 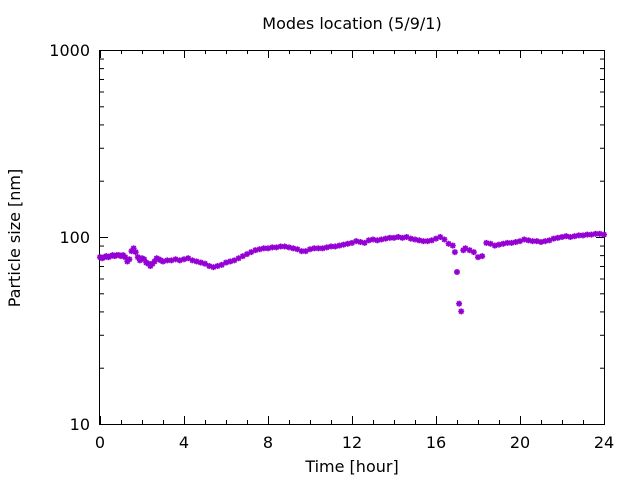 I want to click on x-tick-label: 24, so click(x=604, y=442).